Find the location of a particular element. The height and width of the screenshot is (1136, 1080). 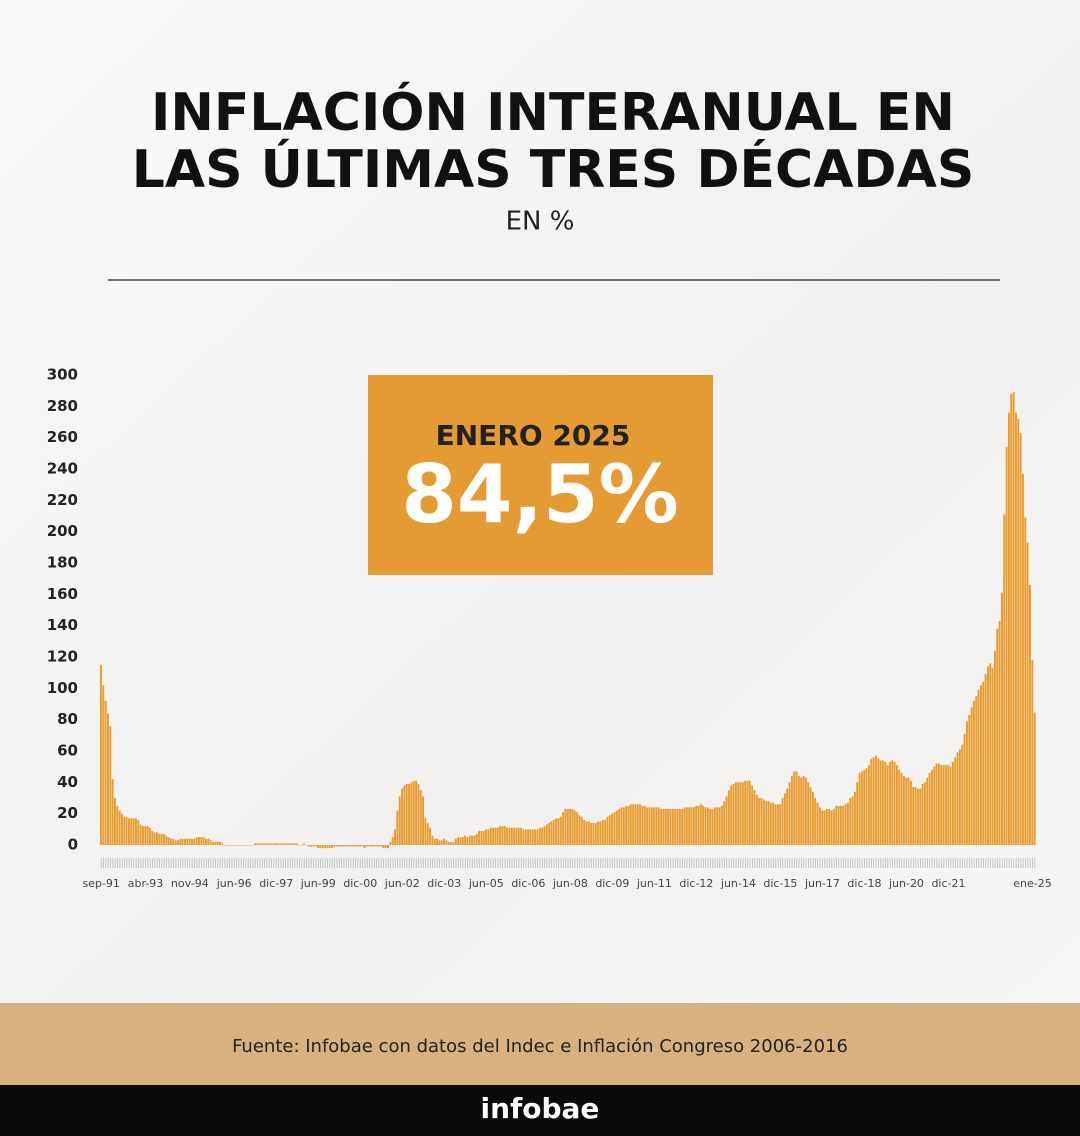

x-tick-label: abr-93 is located at coordinates (146, 883).